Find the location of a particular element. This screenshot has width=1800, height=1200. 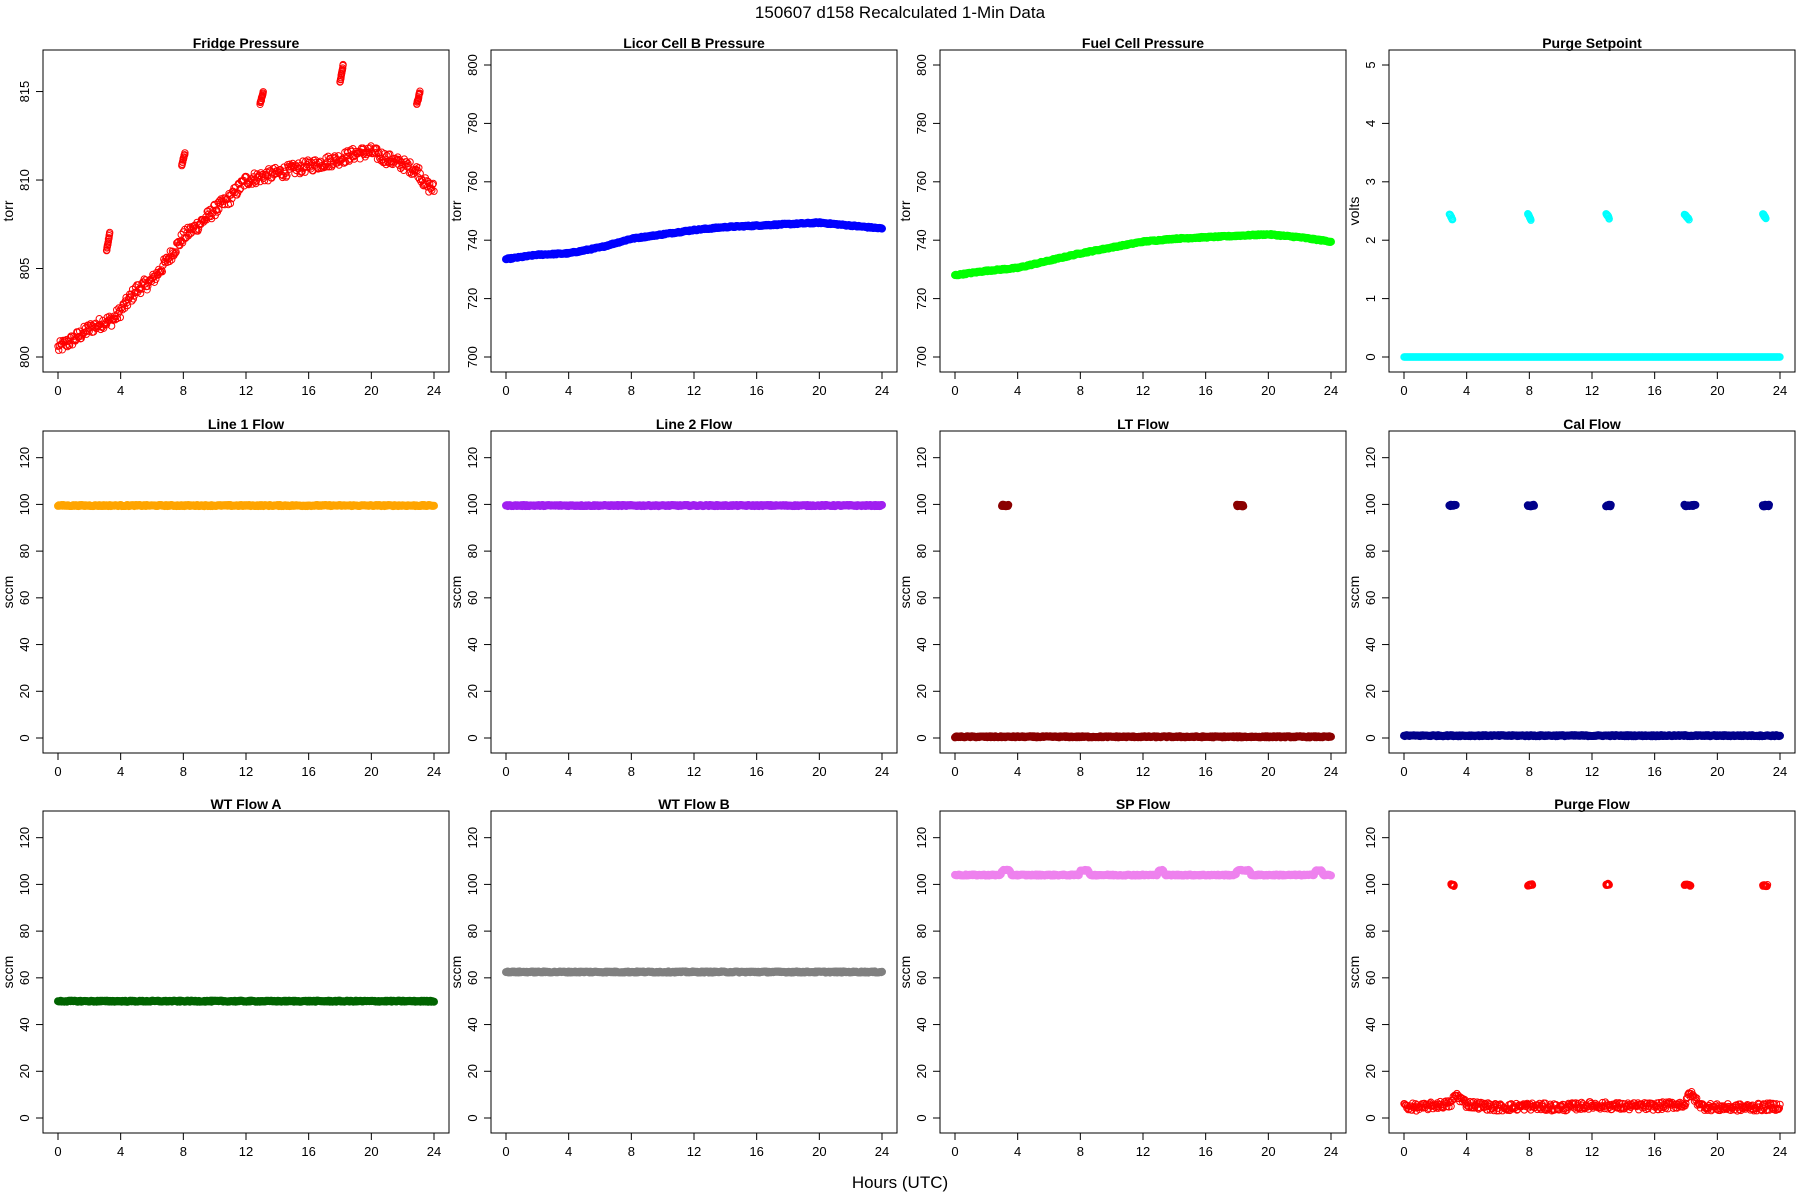

panel-title: LT Flow is located at coordinates (1143, 424).